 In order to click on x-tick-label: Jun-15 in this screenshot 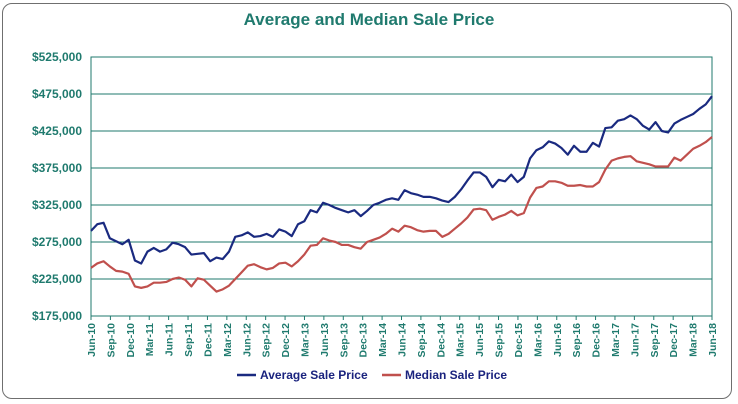, I will do `click(480, 340)`.